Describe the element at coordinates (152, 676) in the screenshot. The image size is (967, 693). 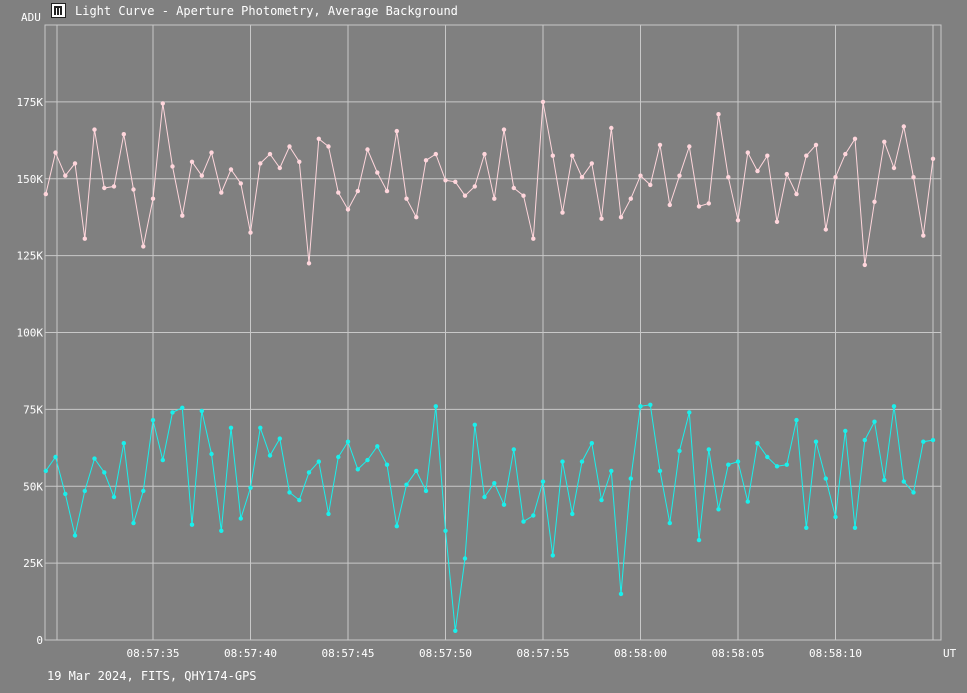
I see `footer-info: 19 Mar 2024, FITS, QHY174-GPS` at that location.